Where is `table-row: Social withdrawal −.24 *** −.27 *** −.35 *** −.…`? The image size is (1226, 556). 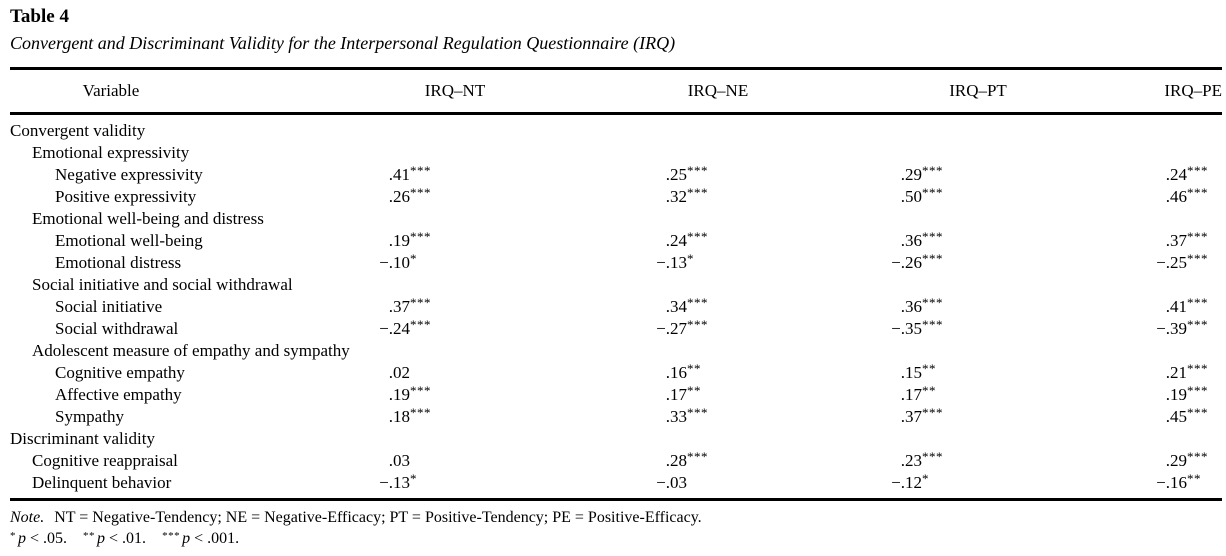
table-row: Social withdrawal −.24 *** −.27 *** −.35 *** −.… is located at coordinates (616, 329).